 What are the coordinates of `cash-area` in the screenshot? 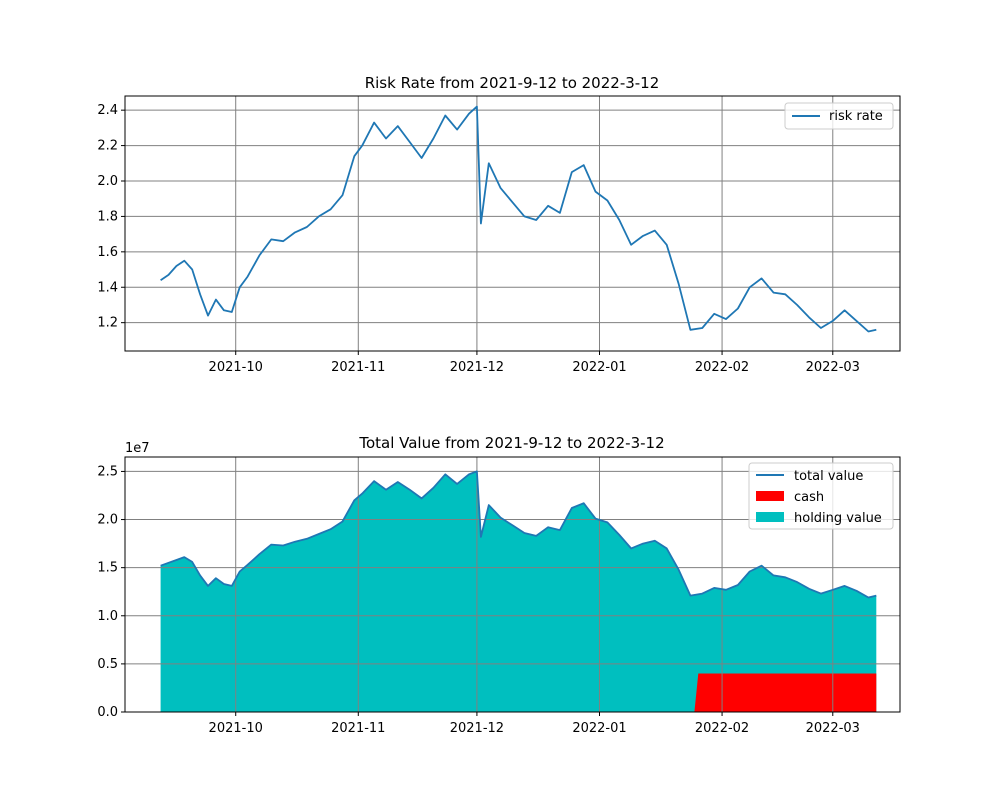 It's located at (518, 692).